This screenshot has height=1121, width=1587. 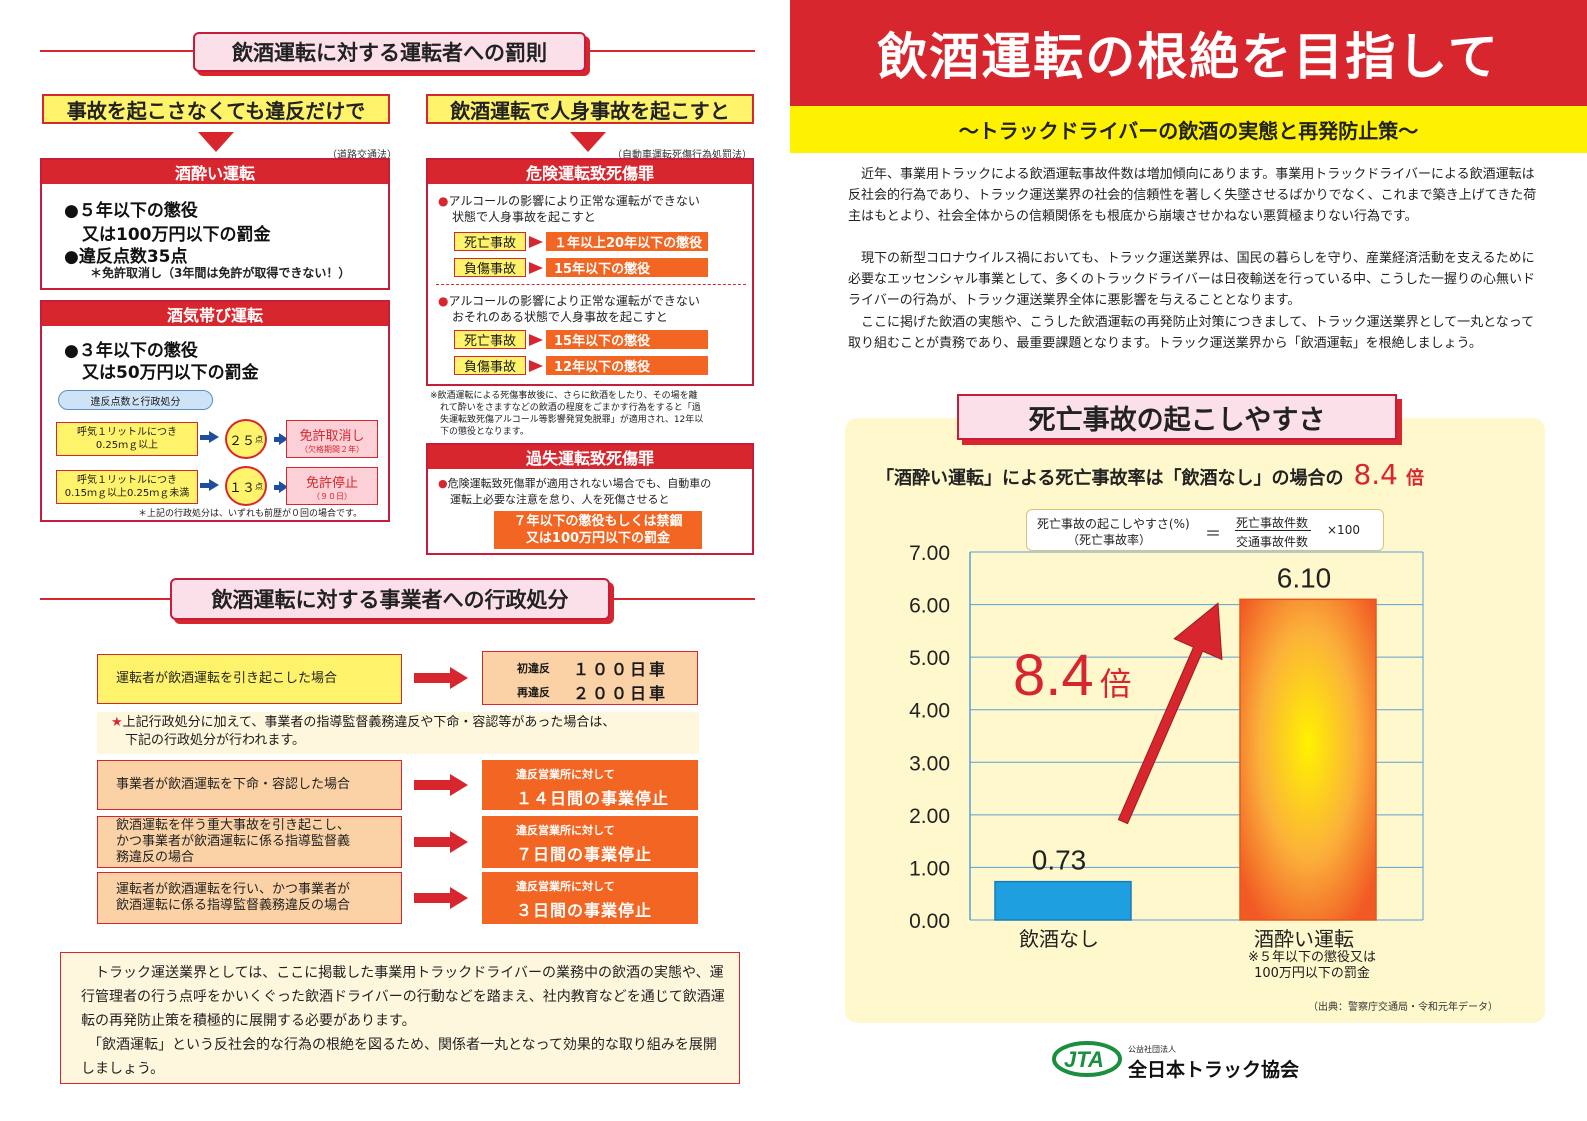 What do you see at coordinates (389, 52) in the screenshot?
I see `driver-penalty-heading: 飲酒運転に対する運転者への罰則` at bounding box center [389, 52].